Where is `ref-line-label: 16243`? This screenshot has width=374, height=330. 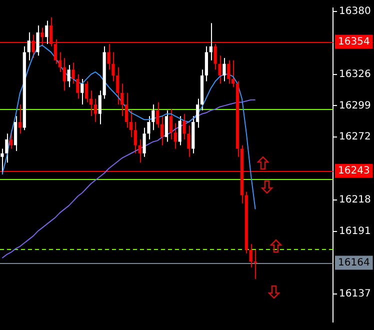
ref-line-label: 16243 is located at coordinates (354, 170).